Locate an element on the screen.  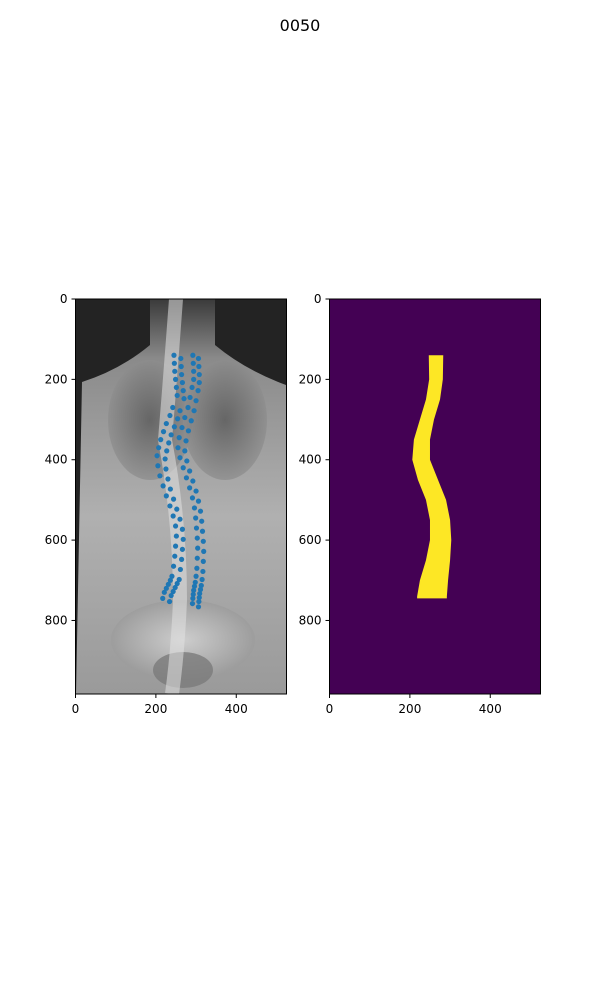
right-ytick-label: 0 is located at coordinates (318, 299).